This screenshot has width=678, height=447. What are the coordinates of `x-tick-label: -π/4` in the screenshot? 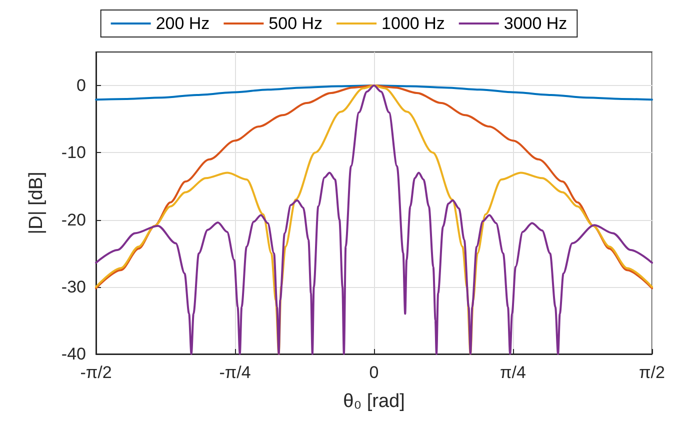 It's located at (235, 372).